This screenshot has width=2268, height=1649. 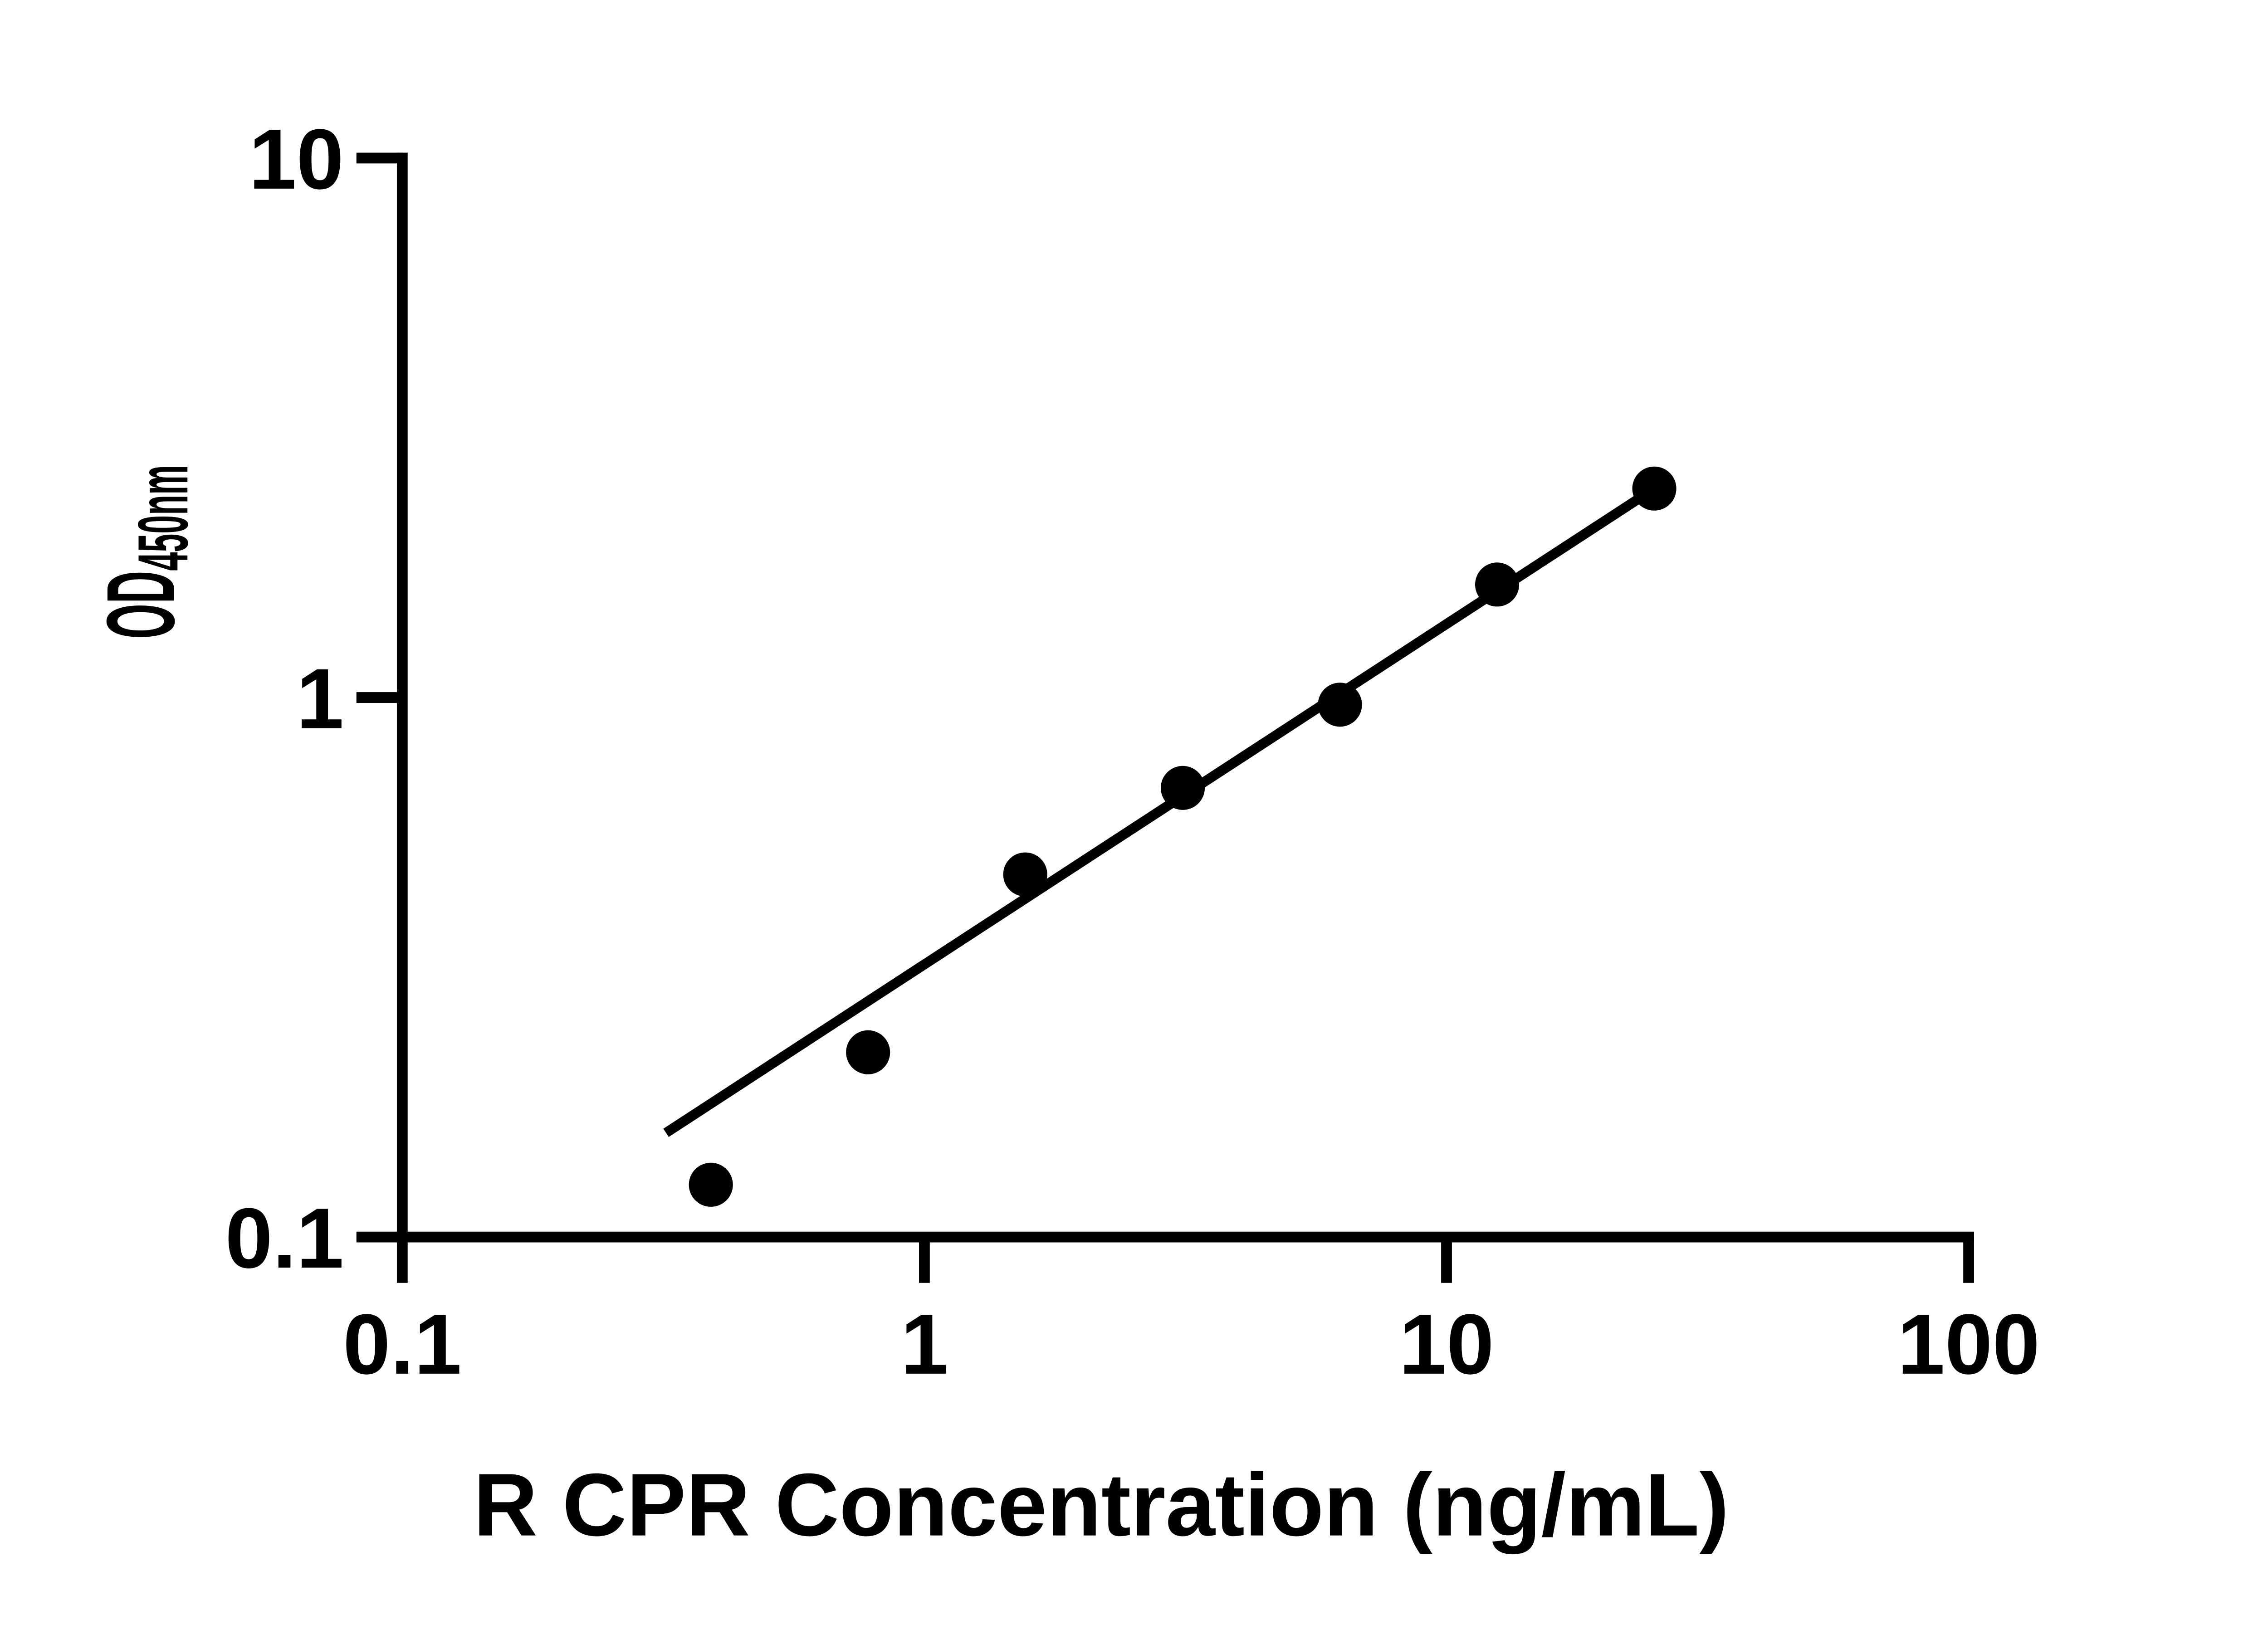 What do you see at coordinates (320, 699) in the screenshot?
I see `y-tick-label-1: 1` at bounding box center [320, 699].